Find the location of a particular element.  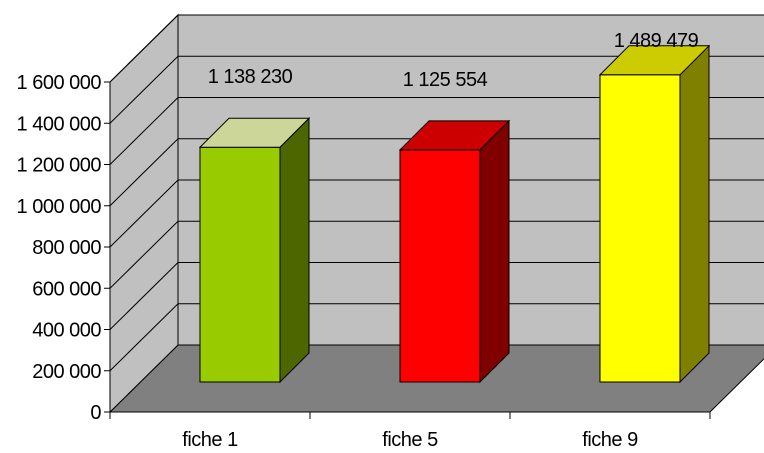

y-tick-label: 800 000 is located at coordinates (66, 248).